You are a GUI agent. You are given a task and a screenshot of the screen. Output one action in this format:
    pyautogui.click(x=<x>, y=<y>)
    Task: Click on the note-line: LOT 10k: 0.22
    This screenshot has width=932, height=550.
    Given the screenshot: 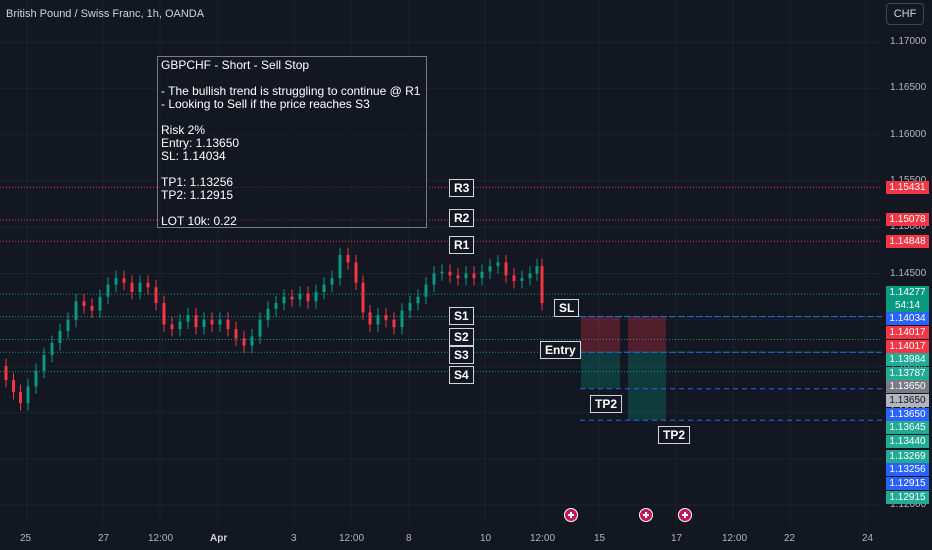 What is the action you would take?
    pyautogui.click(x=199, y=221)
    